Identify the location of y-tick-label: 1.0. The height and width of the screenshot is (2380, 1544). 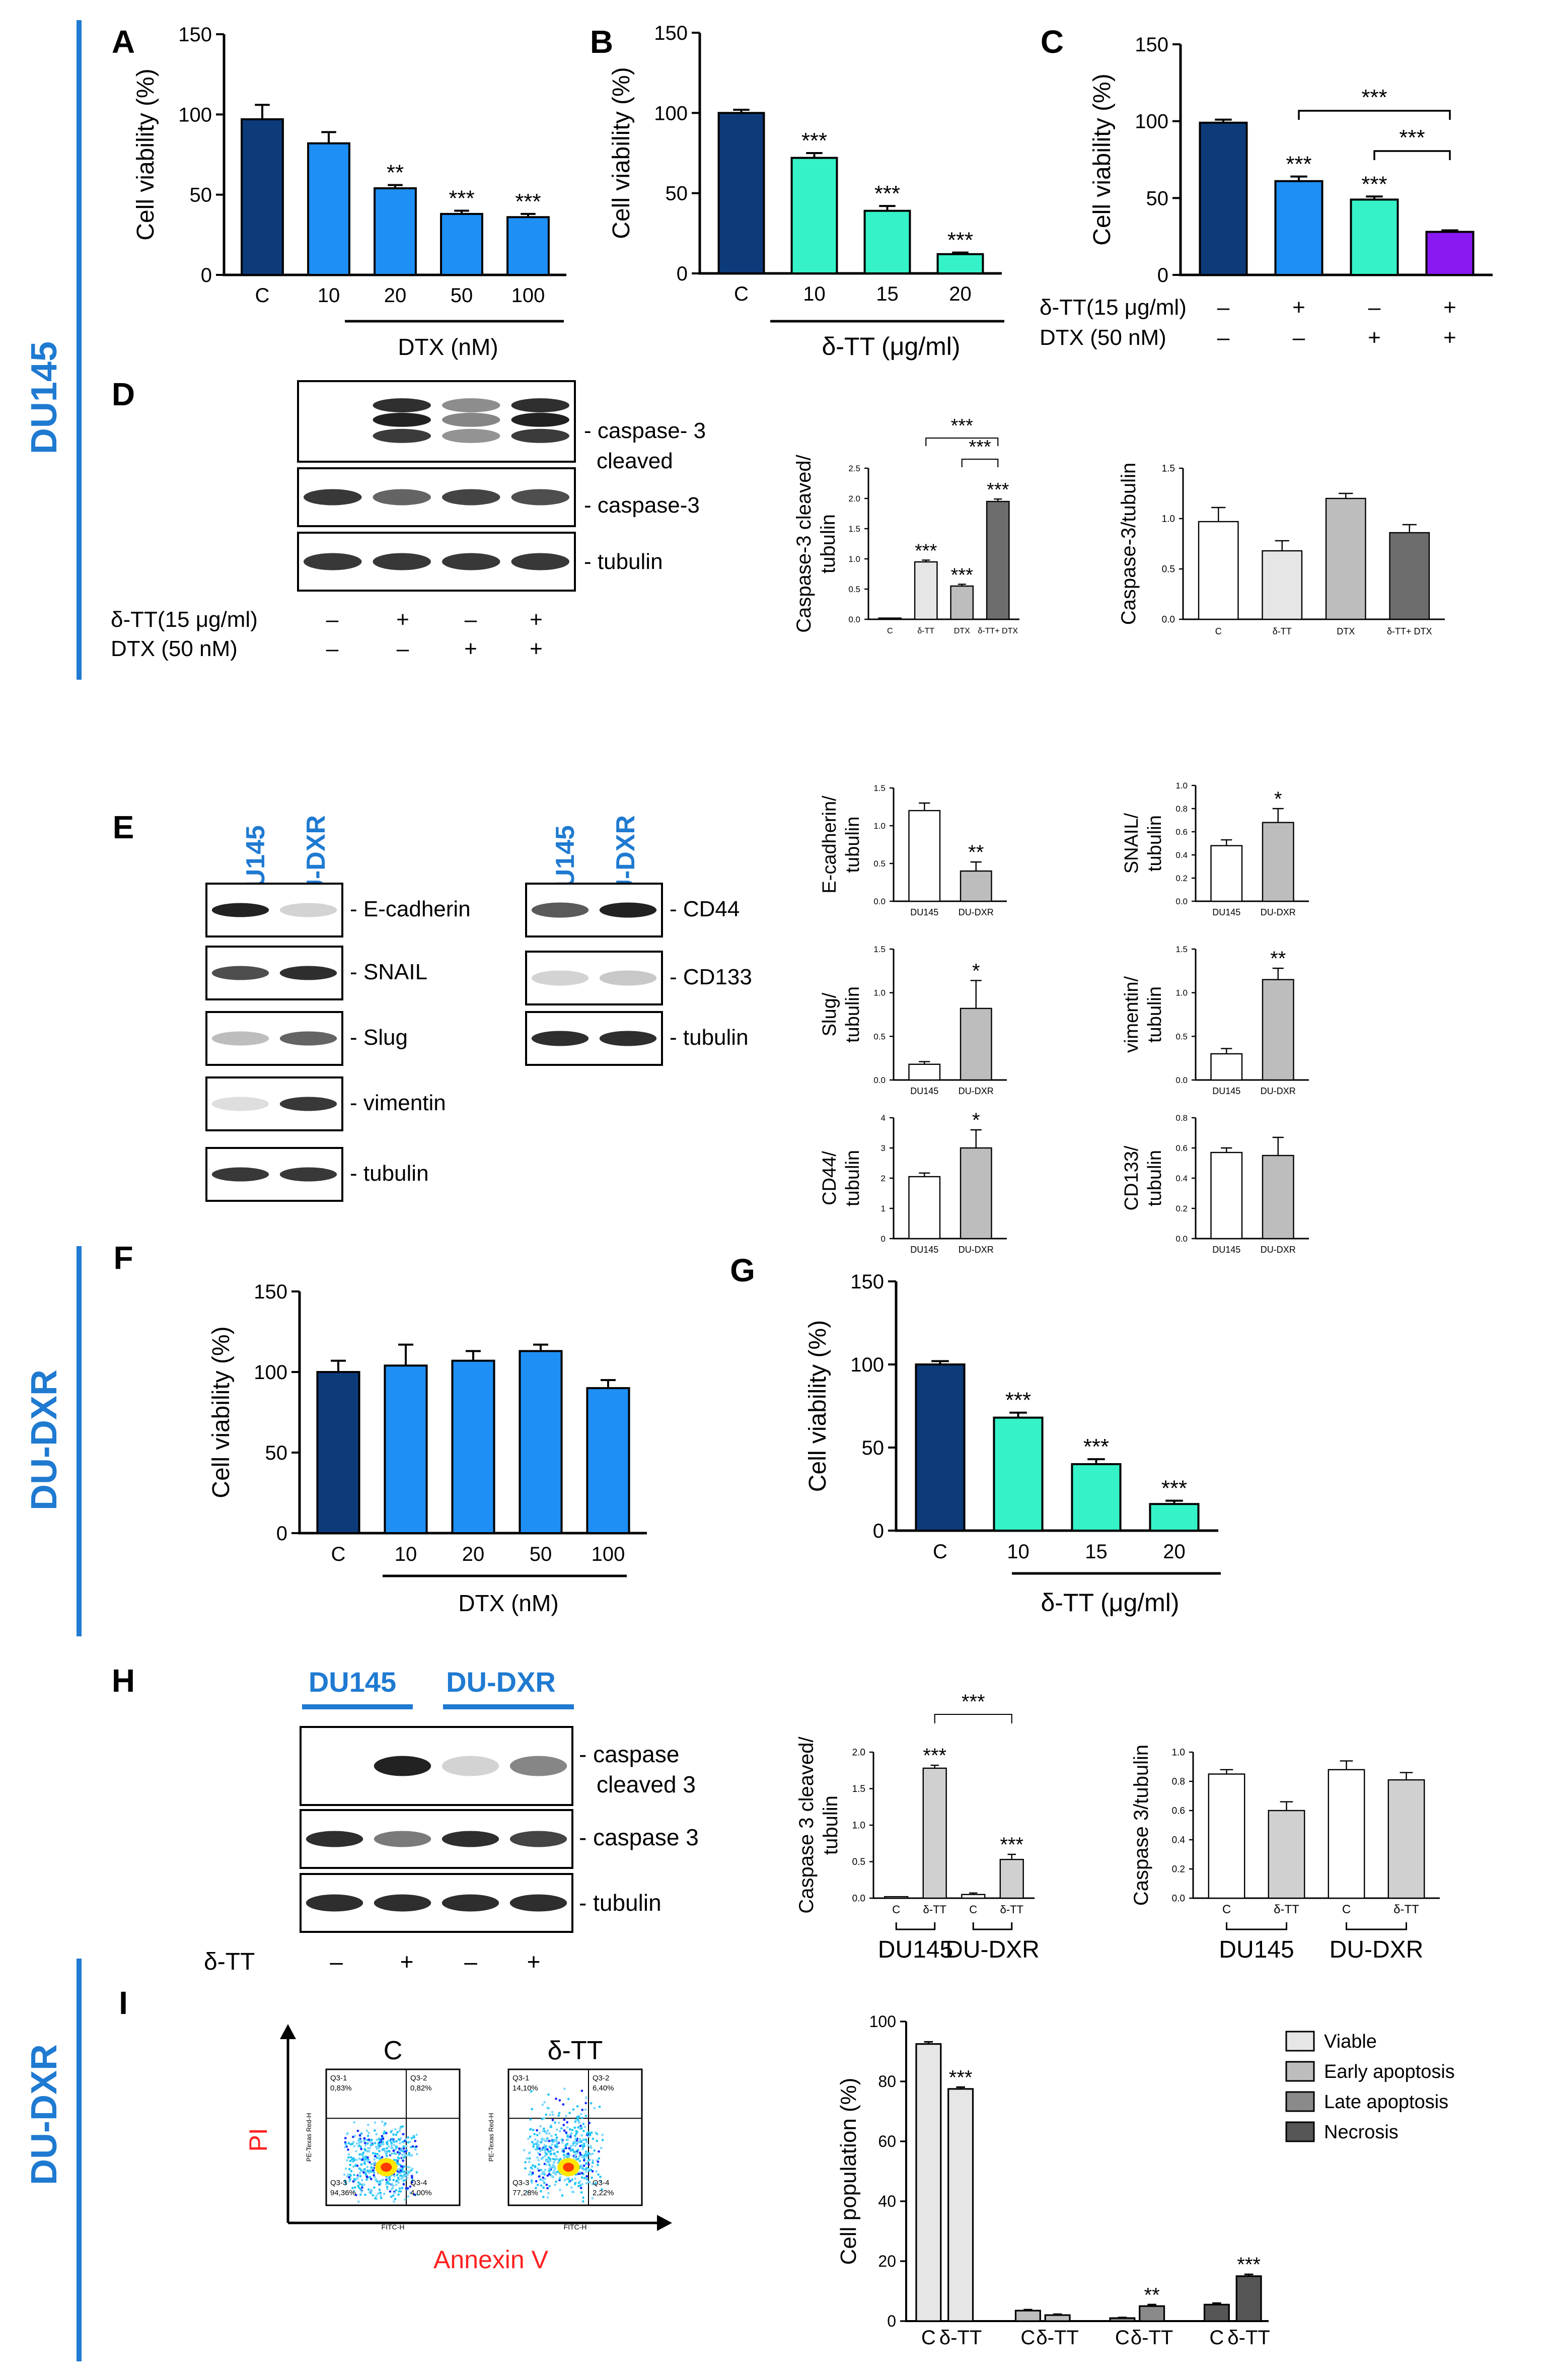
(1168, 519).